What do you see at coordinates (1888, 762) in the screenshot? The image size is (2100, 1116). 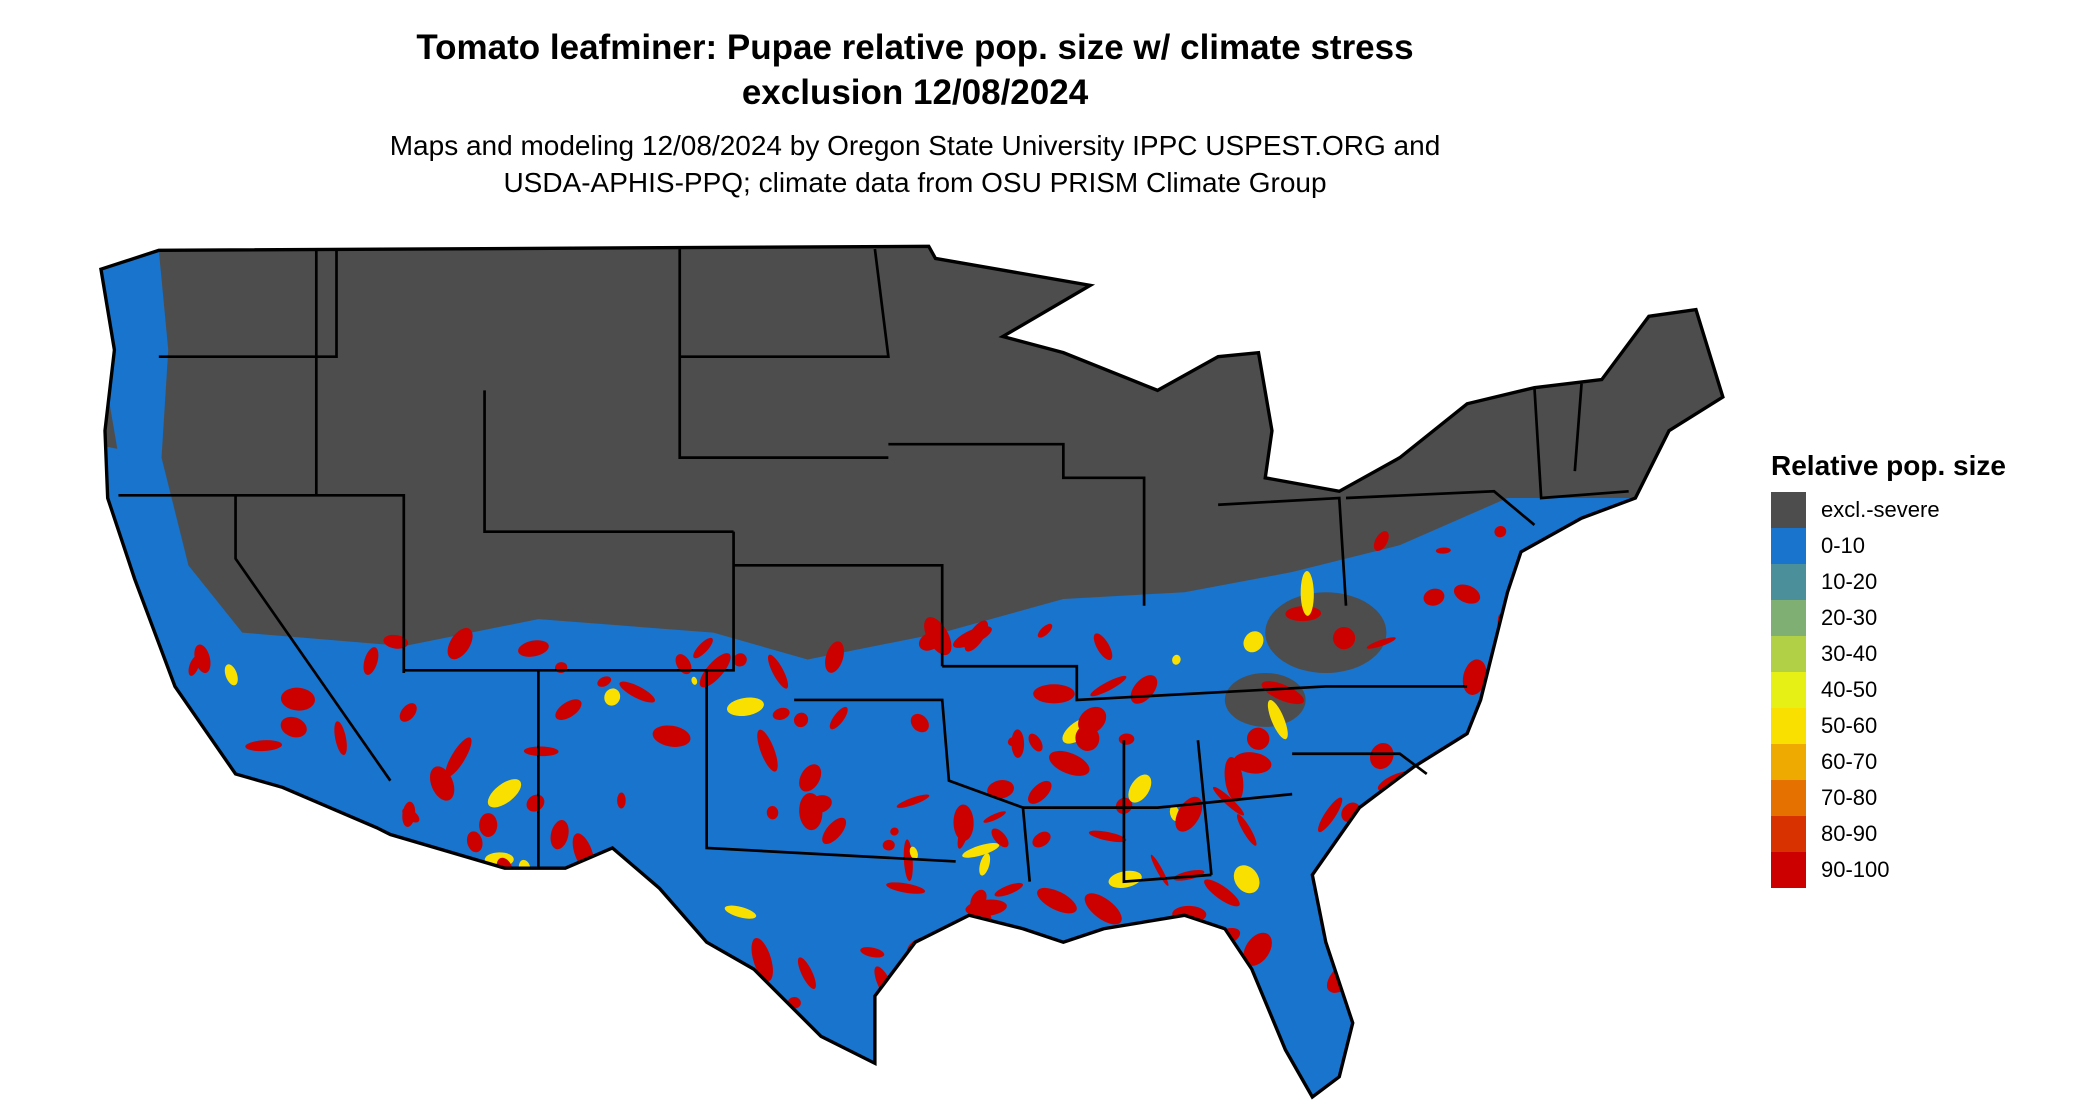 I see `legend-item: 60-70` at bounding box center [1888, 762].